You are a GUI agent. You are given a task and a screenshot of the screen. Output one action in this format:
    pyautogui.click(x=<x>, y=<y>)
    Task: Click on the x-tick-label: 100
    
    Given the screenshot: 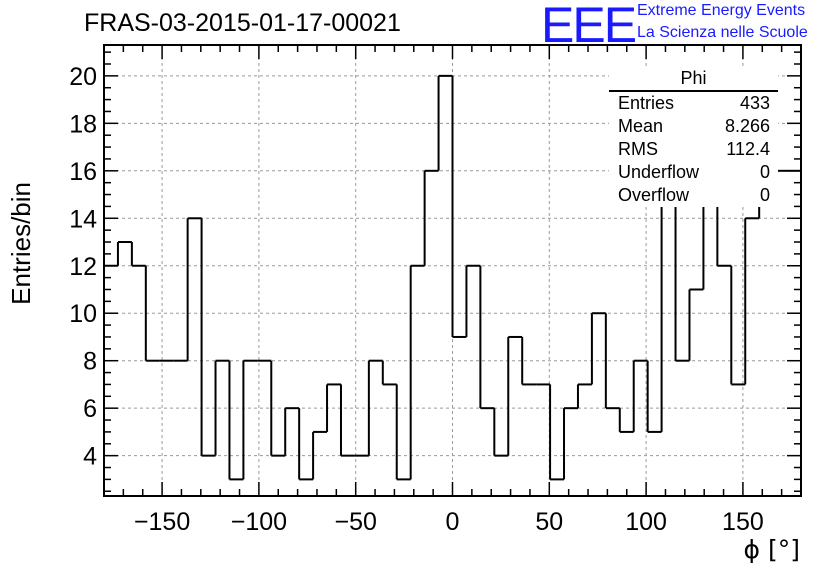 What is the action you would take?
    pyautogui.click(x=646, y=522)
    